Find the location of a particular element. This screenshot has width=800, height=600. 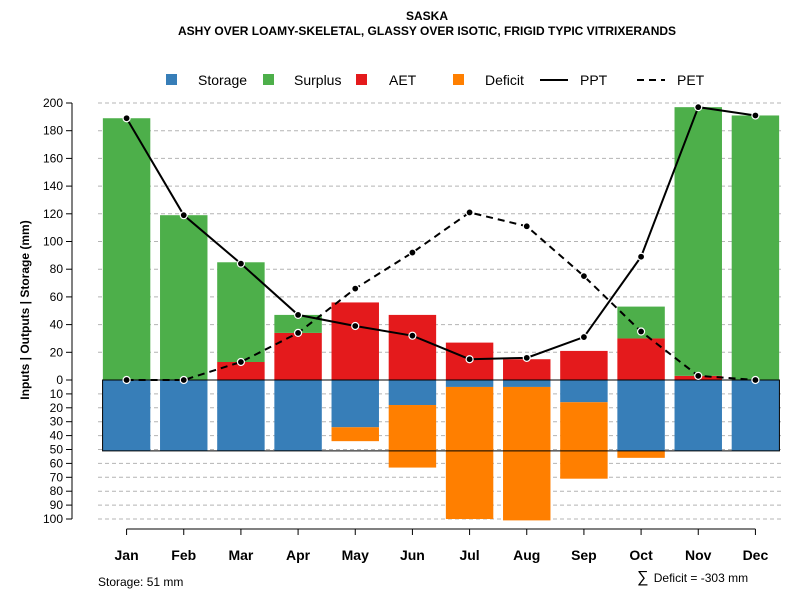

x-tick-label: Jul is located at coordinates (469, 555).